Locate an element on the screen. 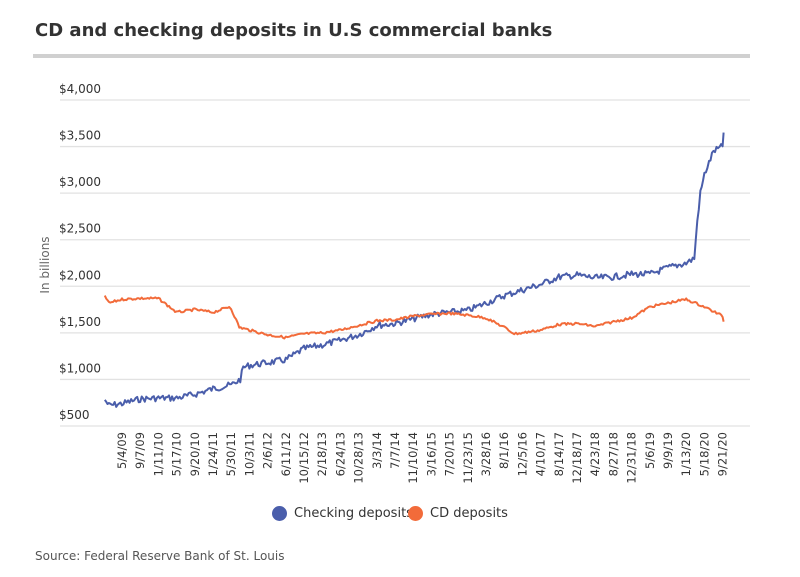  legend-swatch-checking is located at coordinates (279, 513).